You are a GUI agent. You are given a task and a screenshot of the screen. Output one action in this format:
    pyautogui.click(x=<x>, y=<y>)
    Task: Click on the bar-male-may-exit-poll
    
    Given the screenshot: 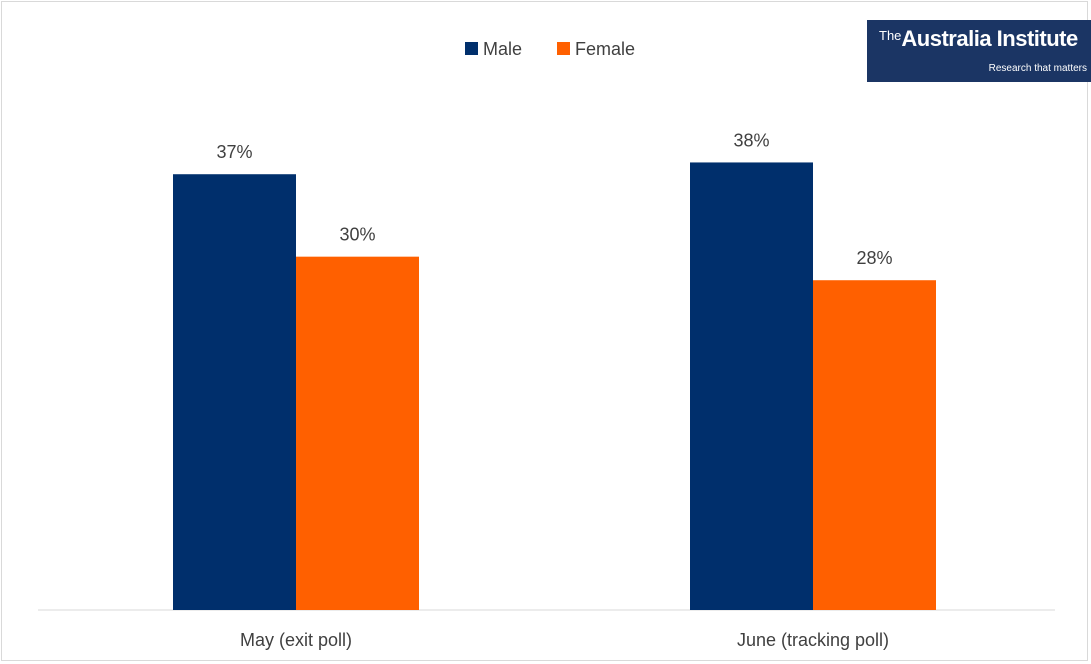 What is the action you would take?
    pyautogui.click(x=234, y=392)
    